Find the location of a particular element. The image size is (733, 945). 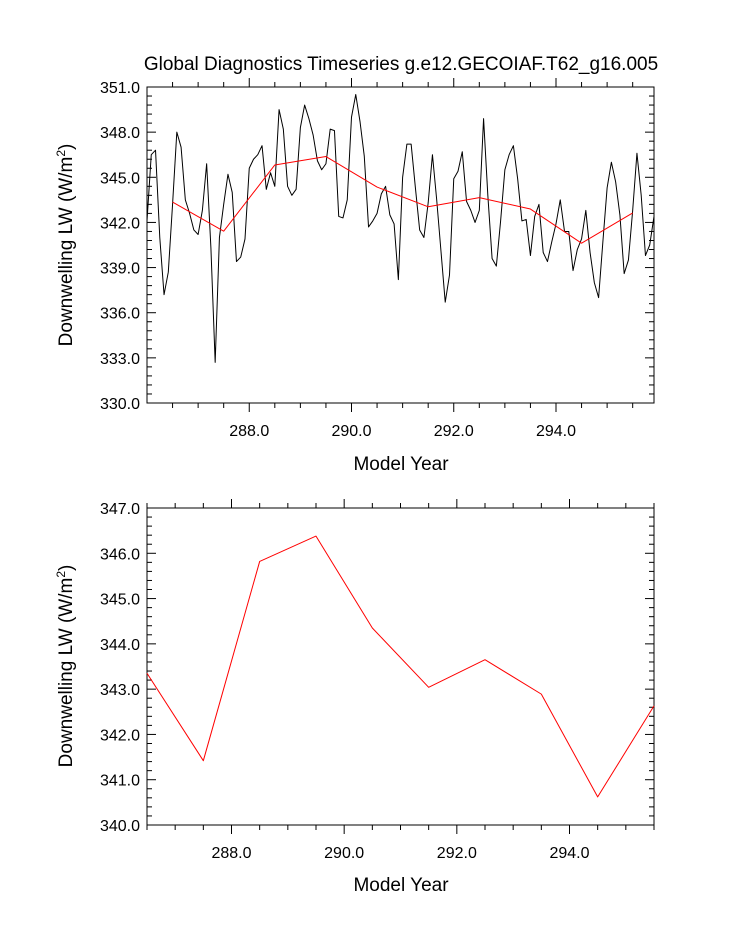

top-x-axis-label: Model Year is located at coordinates (401, 464).